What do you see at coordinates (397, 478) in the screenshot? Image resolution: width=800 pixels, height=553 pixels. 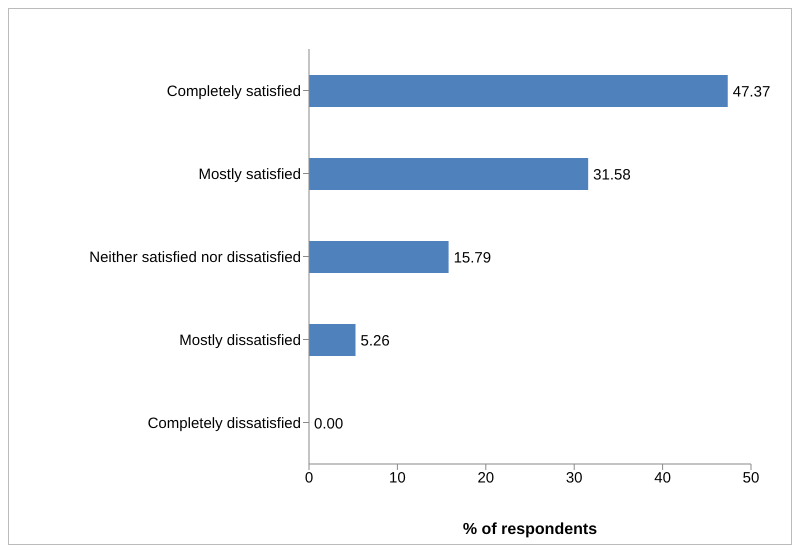 I see `x-tick-label: 10` at bounding box center [397, 478].